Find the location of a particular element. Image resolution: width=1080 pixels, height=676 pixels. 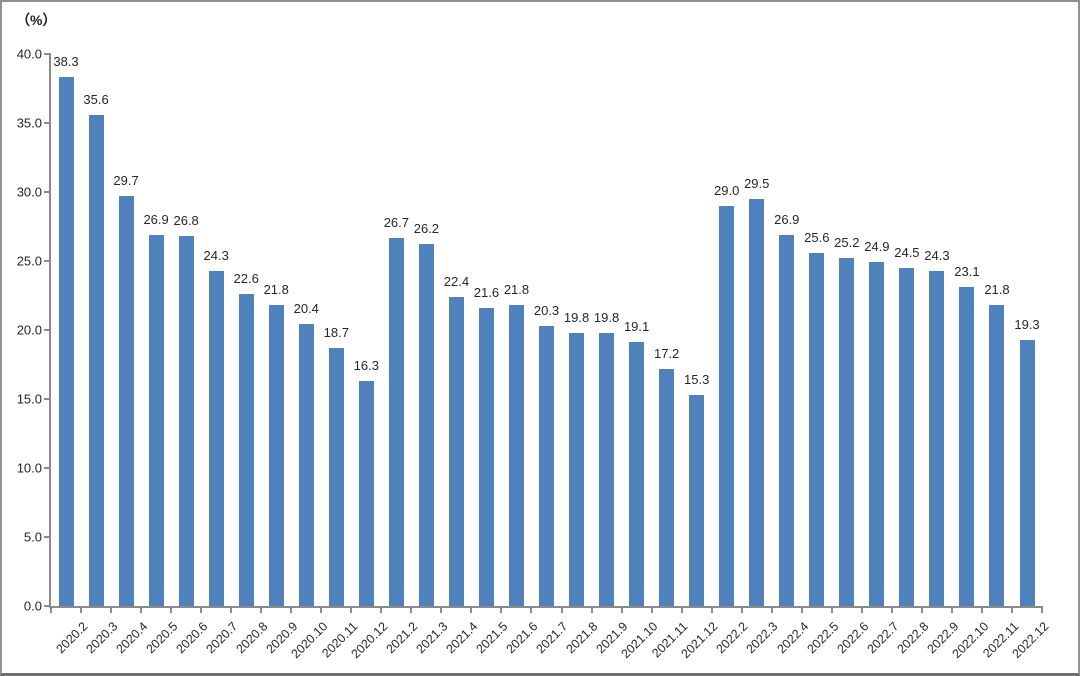

bar-column-2020.5: 26.9 is located at coordinates (156, 330).